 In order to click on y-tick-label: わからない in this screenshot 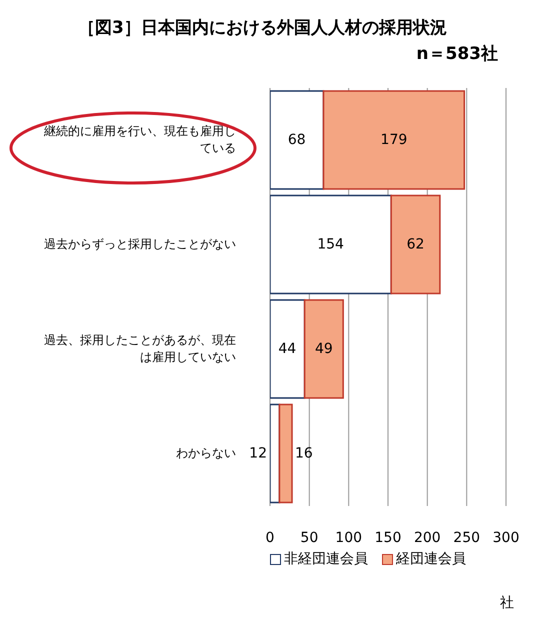, I will do `click(206, 453)`.